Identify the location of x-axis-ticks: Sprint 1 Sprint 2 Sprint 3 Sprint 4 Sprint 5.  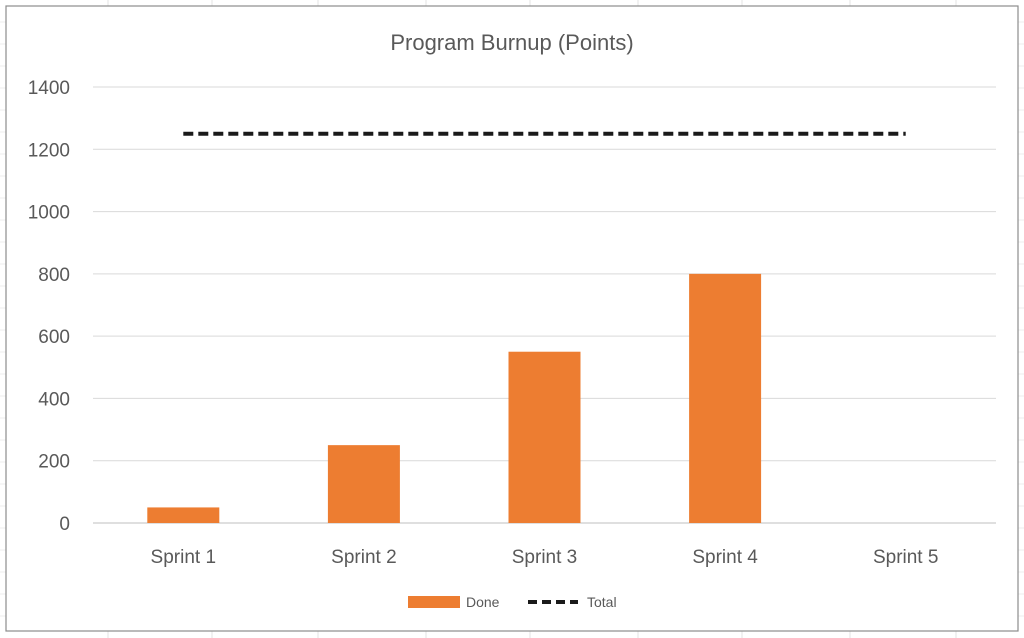
(545, 557).